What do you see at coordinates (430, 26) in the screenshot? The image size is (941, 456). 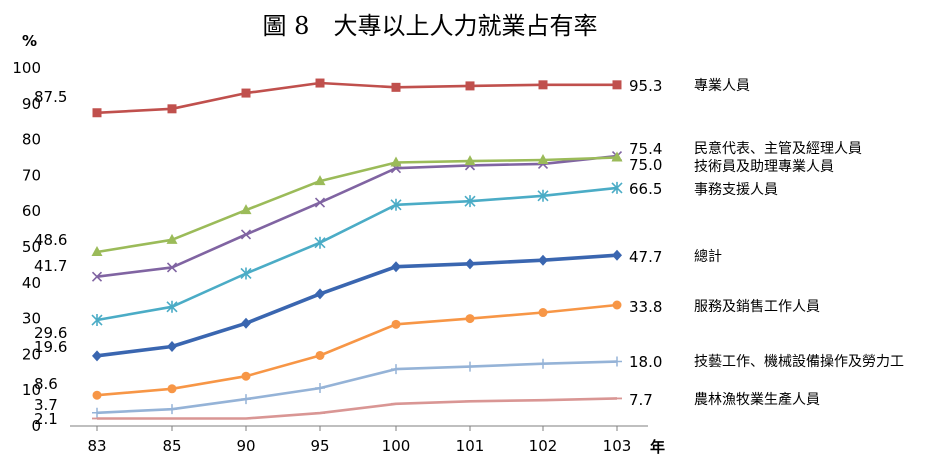 I see `chart-title: 圖 8 大專以上人力就業占有率` at bounding box center [430, 26].